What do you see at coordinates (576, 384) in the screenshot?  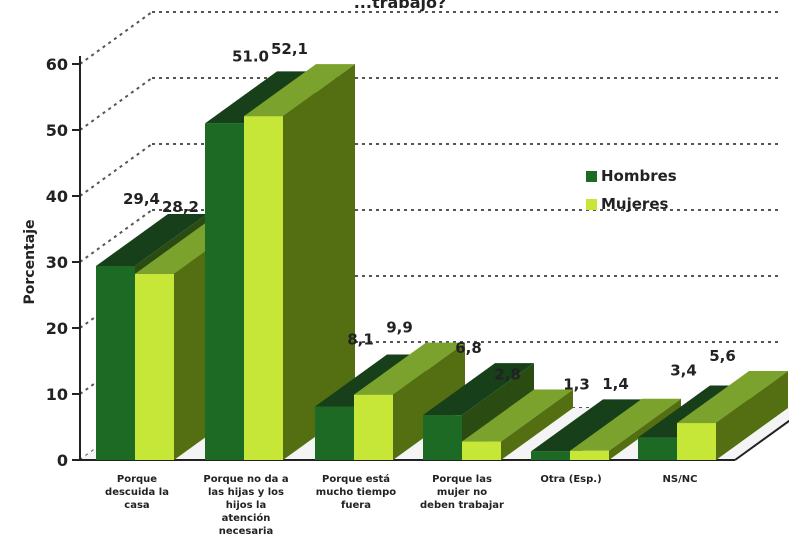 I see `value-label: 1,3` at bounding box center [576, 384].